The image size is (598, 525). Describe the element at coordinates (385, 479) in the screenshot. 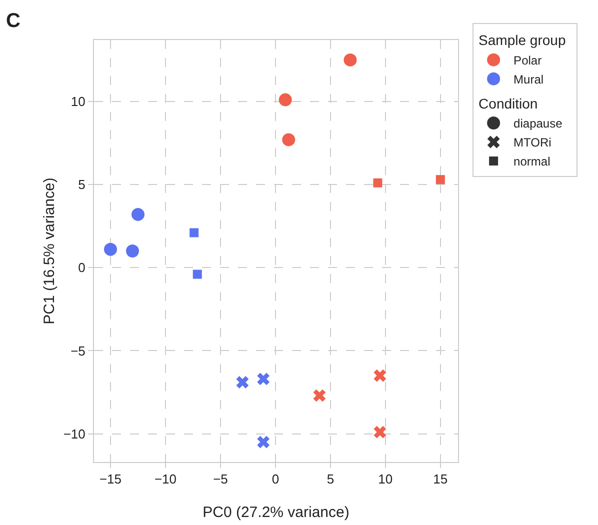

I see `x-tick-label: 10` at that location.